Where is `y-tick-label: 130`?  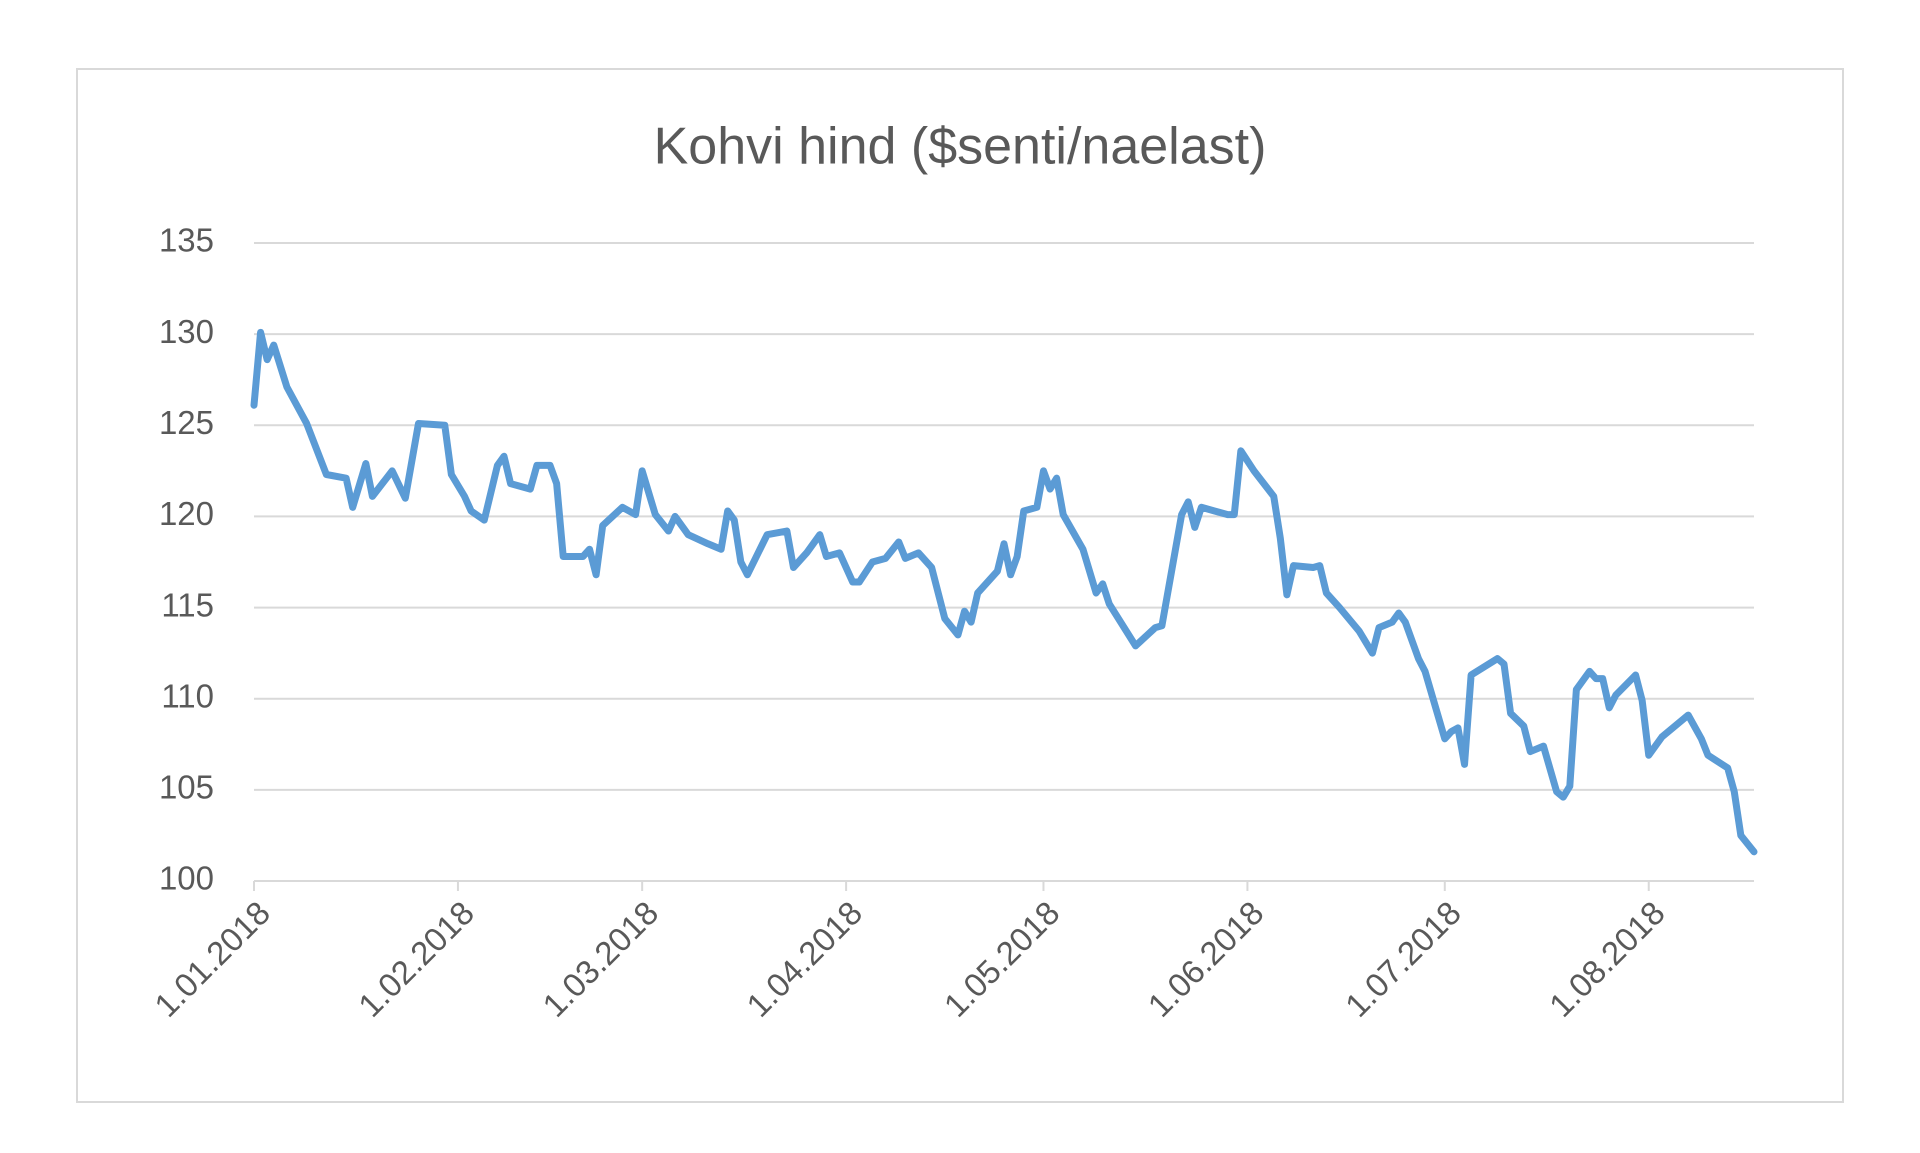
y-tick-label: 130 is located at coordinates (186, 331).